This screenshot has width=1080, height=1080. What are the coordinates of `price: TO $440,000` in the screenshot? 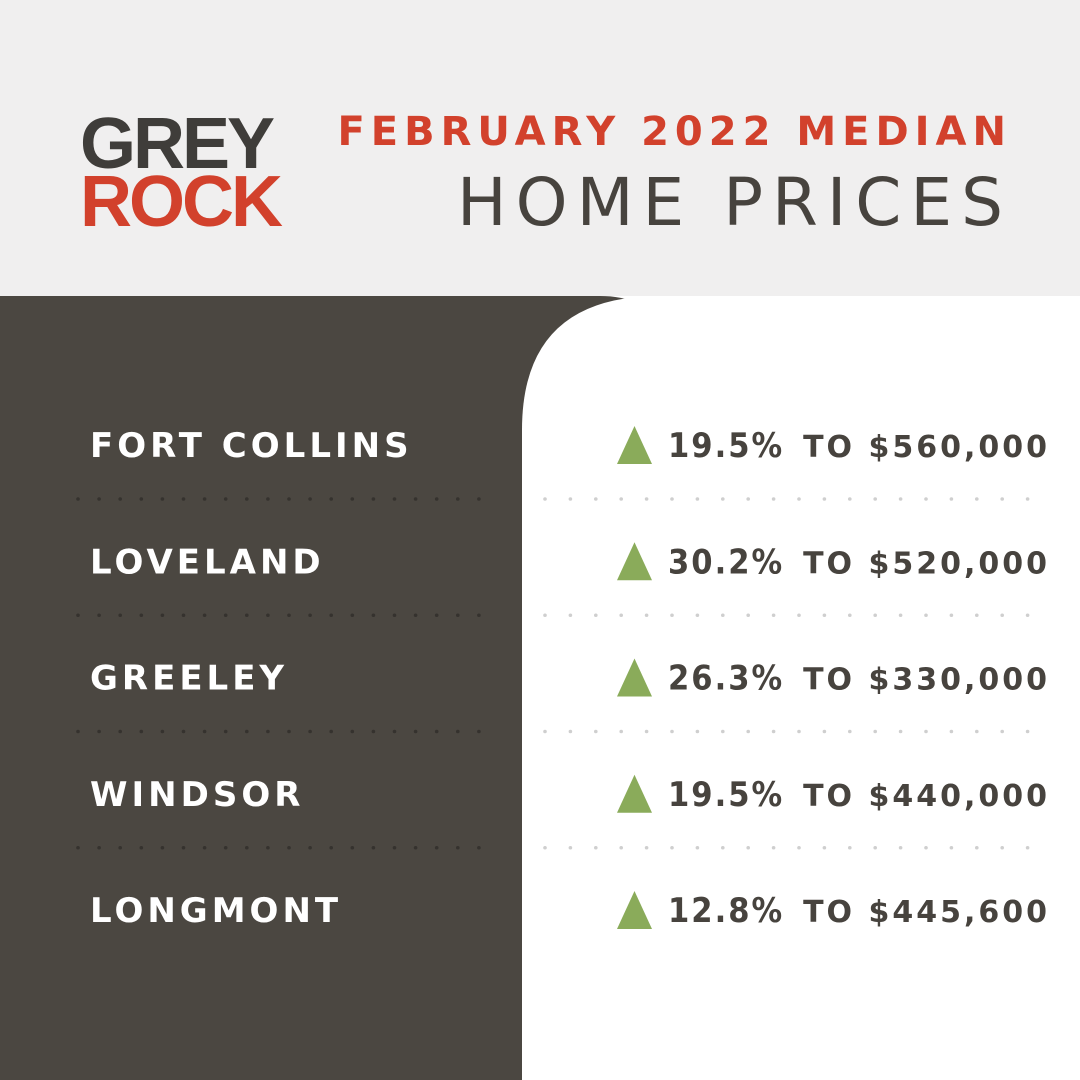 It's located at (926, 796).